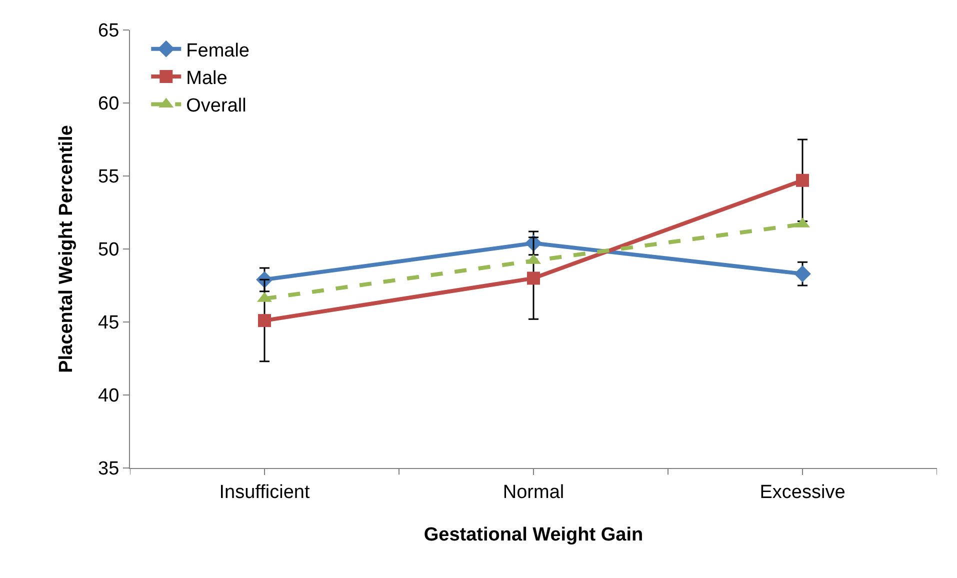  I want to click on x-tick-label: Excessive, so click(803, 492).